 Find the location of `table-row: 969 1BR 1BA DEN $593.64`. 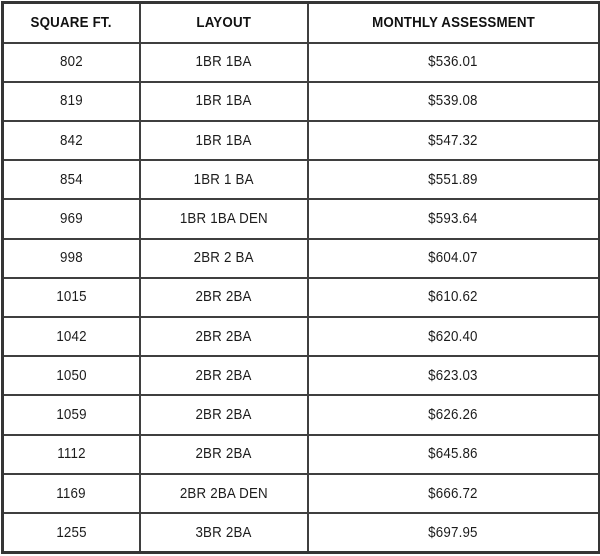

table-row: 969 1BR 1BA DEN $593.64 is located at coordinates (300, 219).